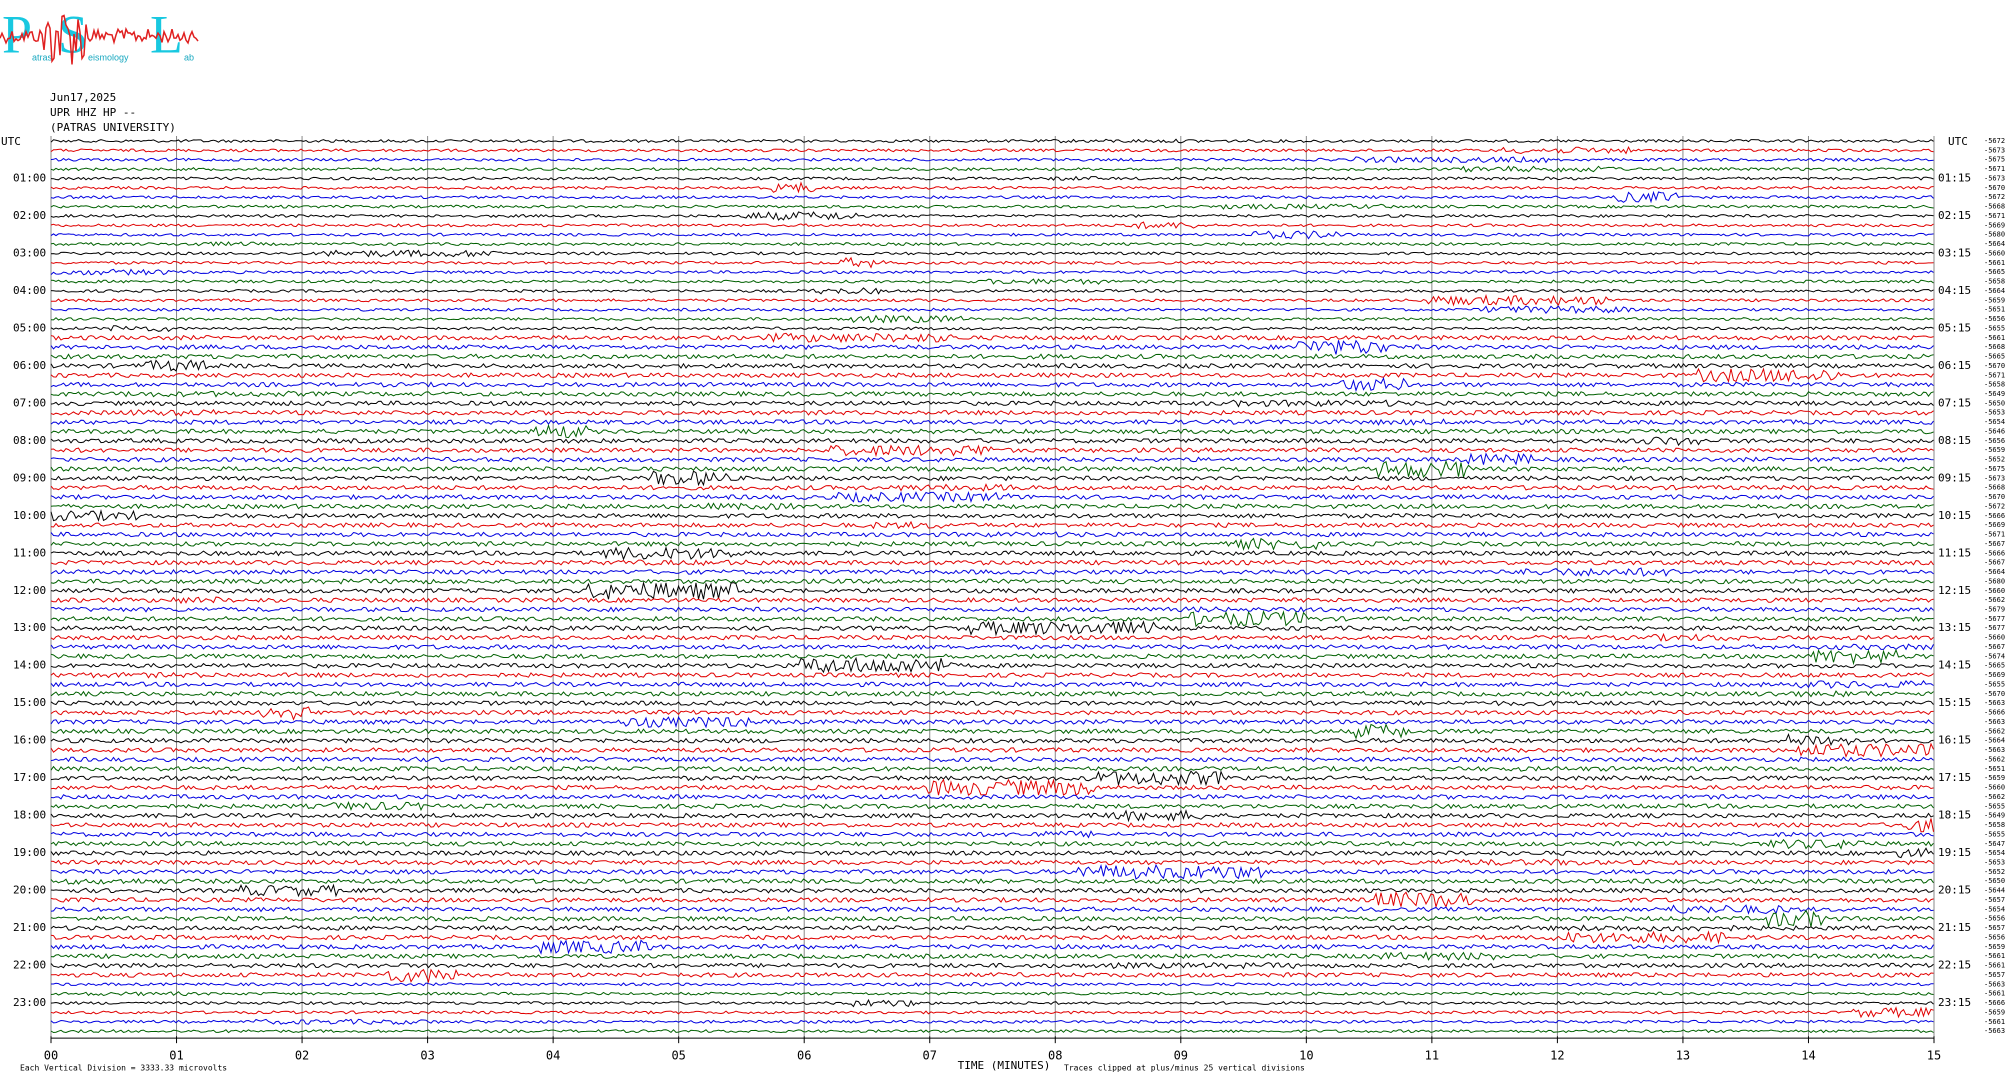  Describe the element at coordinates (1994, 591) in the screenshot. I see `trace-label: -5660` at that location.